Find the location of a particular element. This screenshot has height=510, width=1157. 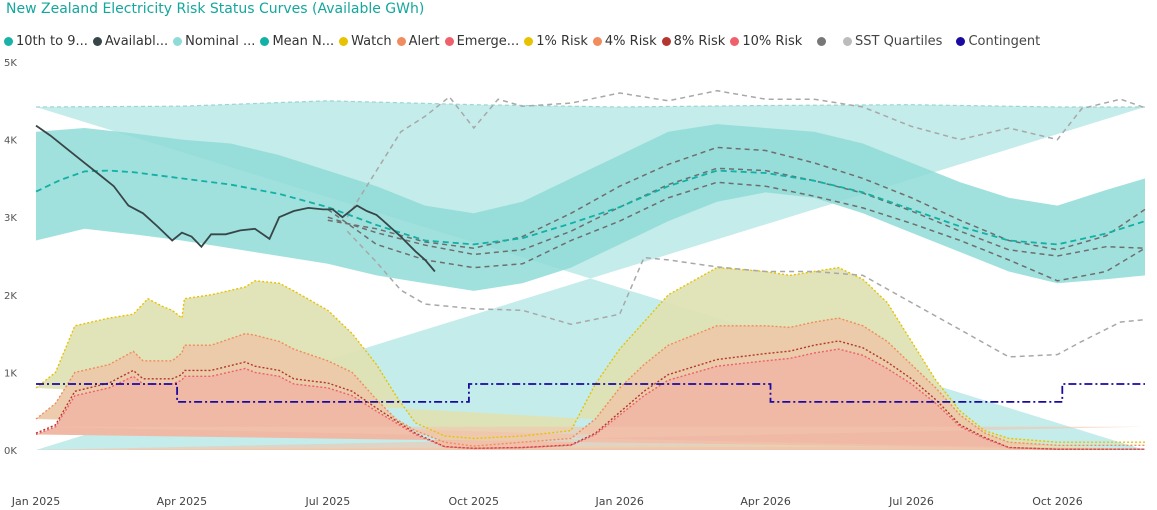

x-tick-label: Oct 2026 is located at coordinates (1057, 501).